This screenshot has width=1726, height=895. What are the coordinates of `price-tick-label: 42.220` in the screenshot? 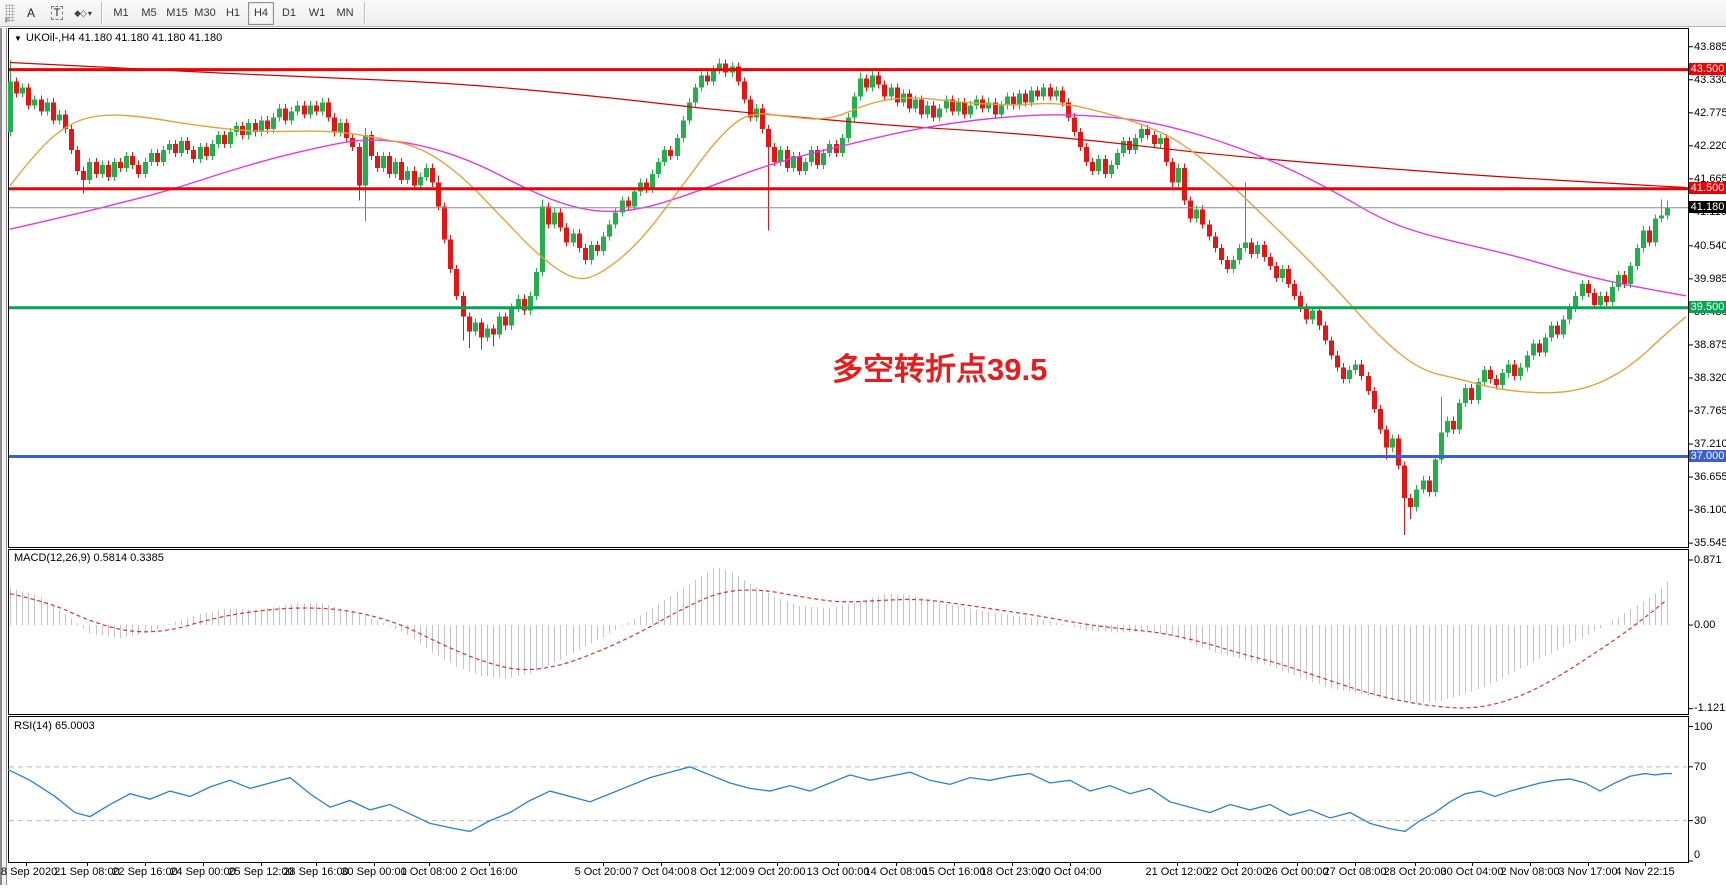 It's located at (1710, 145).